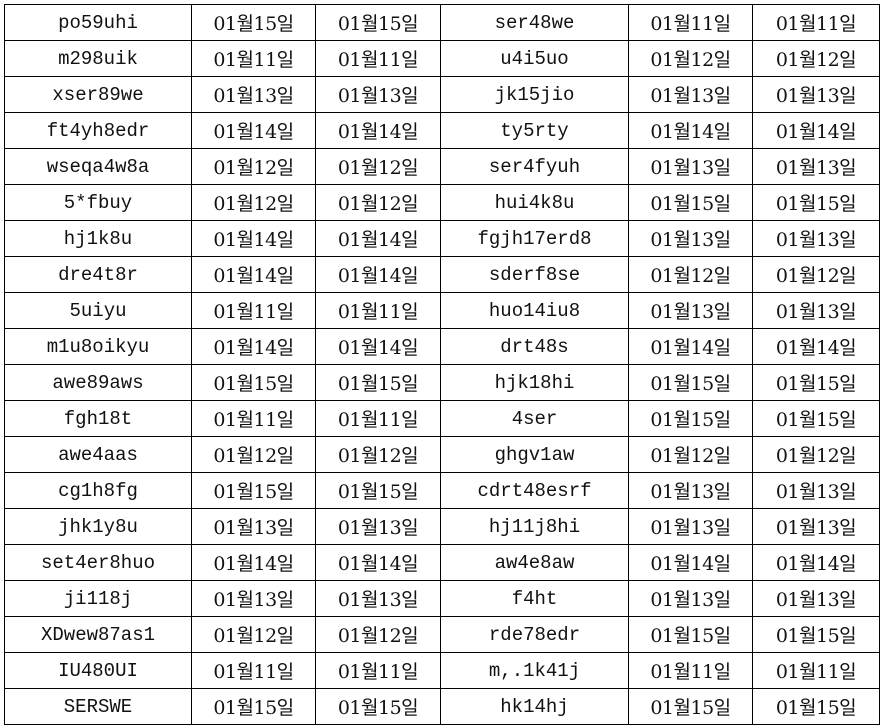 The height and width of the screenshot is (728, 884). What do you see at coordinates (98, 130) in the screenshot?
I see `code-cell: ft4yh8edr` at bounding box center [98, 130].